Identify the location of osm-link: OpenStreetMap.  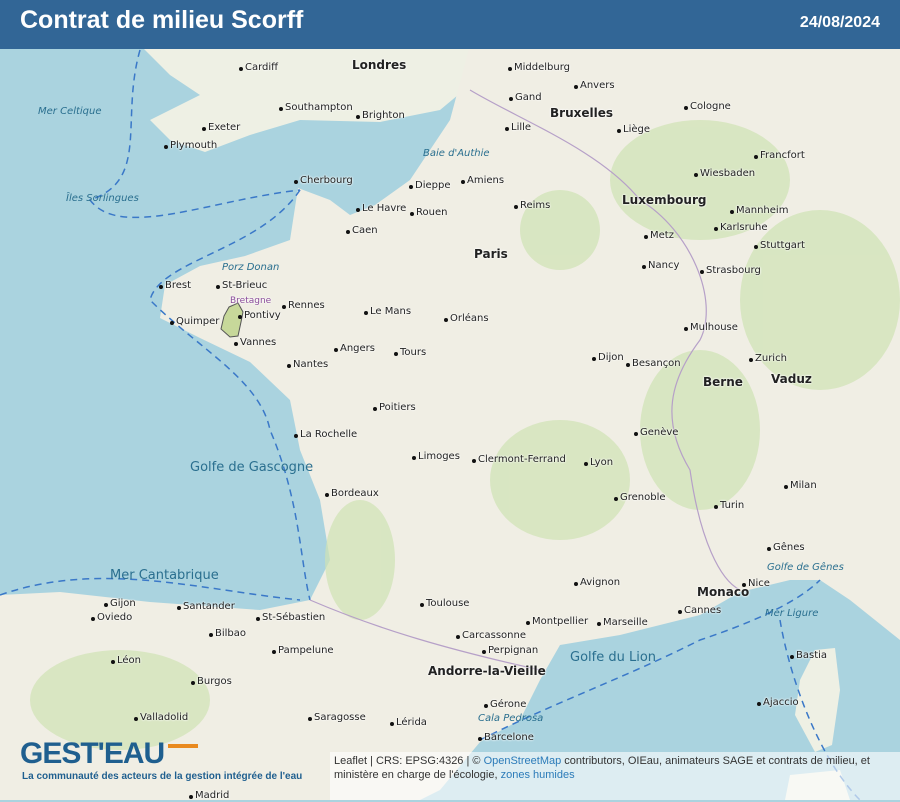
(522, 761).